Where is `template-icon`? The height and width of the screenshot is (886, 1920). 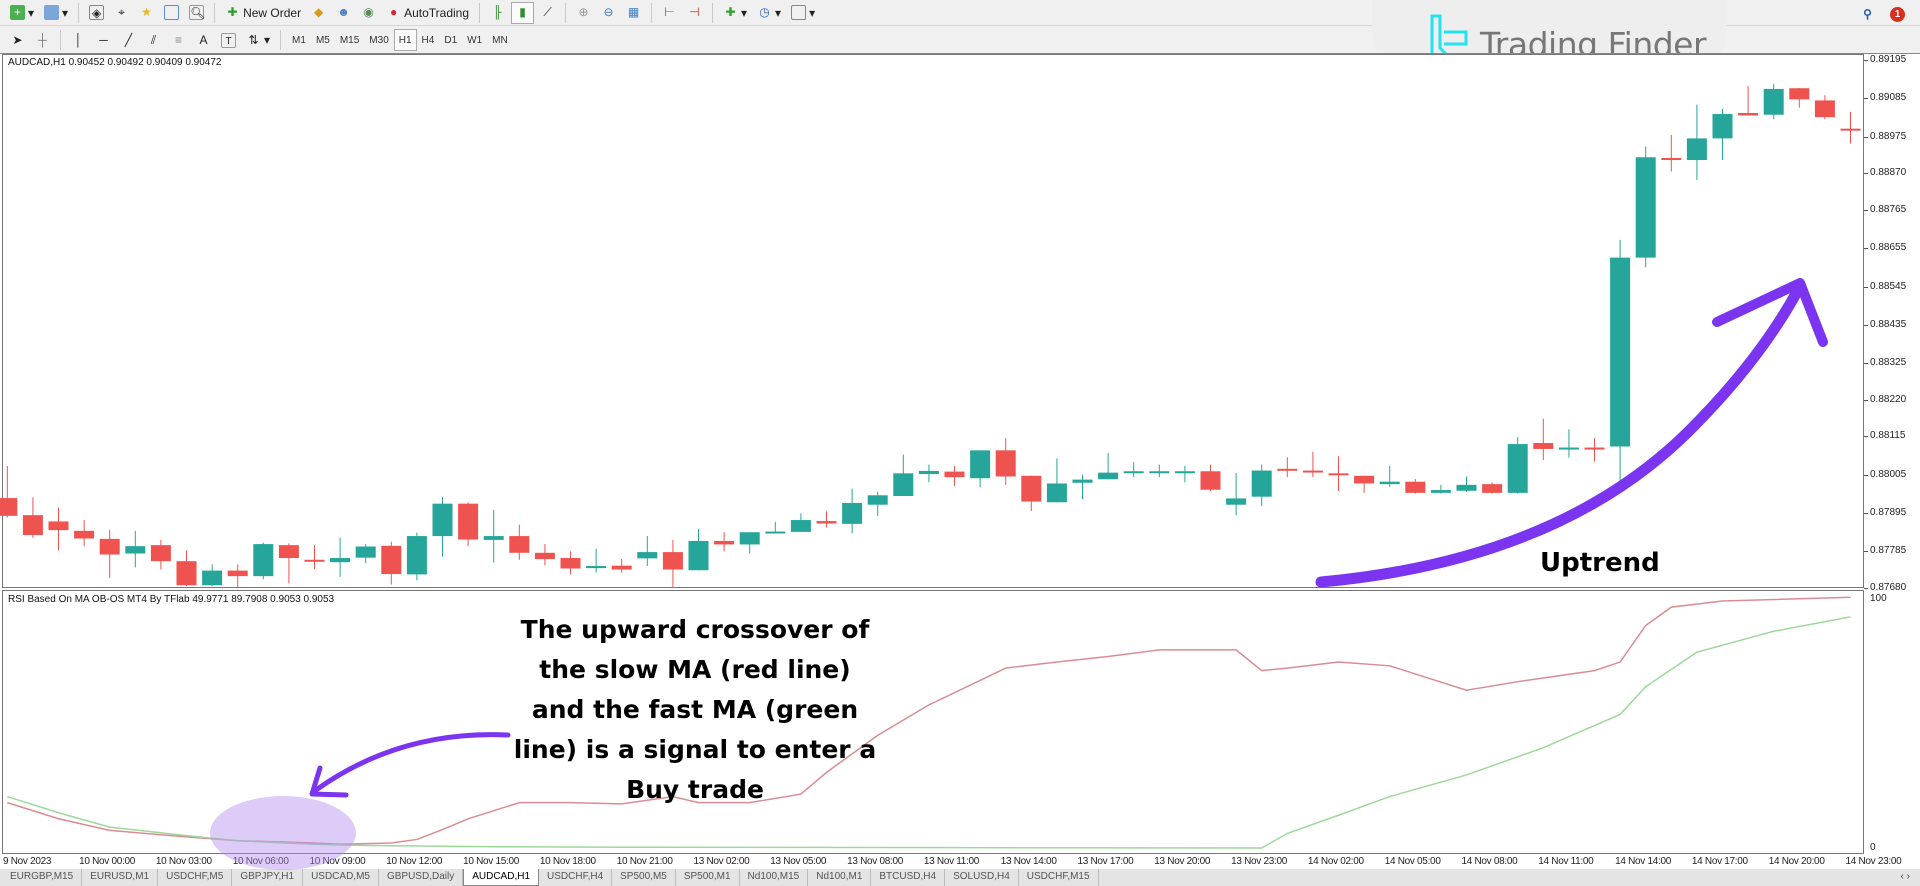
template-icon is located at coordinates (799, 12).